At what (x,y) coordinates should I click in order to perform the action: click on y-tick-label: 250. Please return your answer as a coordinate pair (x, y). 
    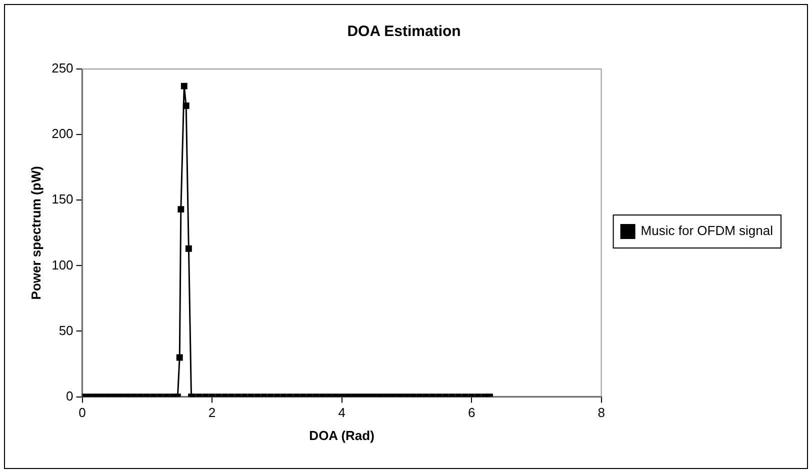
    Looking at the image, I should click on (63, 68).